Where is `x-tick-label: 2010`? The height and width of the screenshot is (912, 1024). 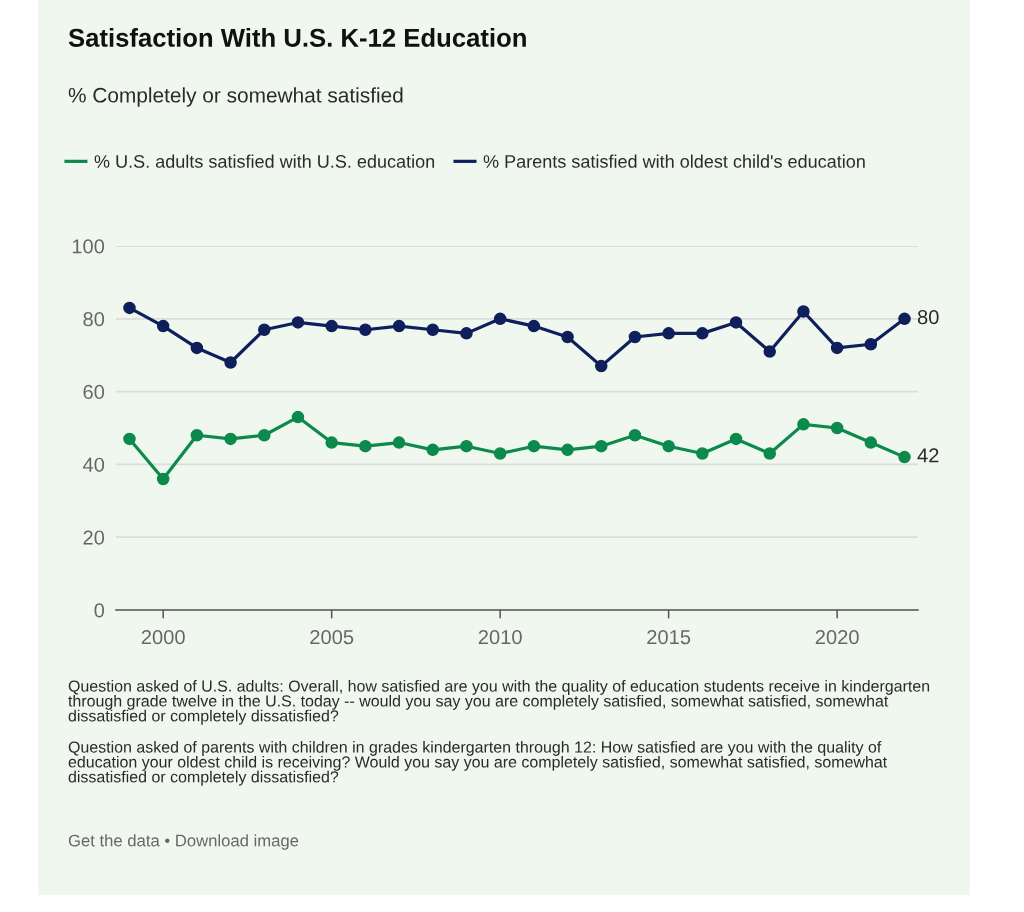
x-tick-label: 2010 is located at coordinates (500, 637).